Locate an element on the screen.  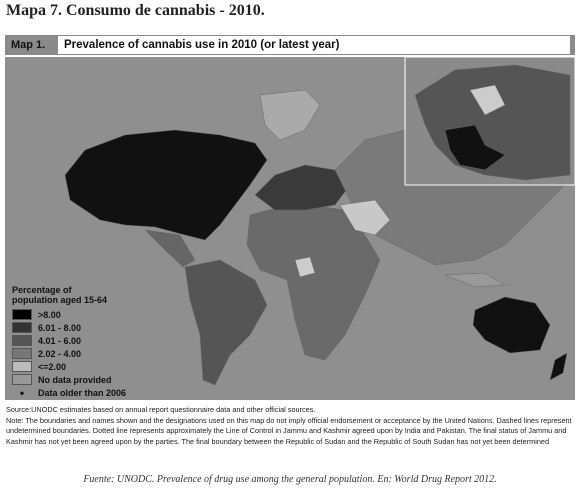
legend-item: 6.01 - 8.00 is located at coordinates (69, 327).